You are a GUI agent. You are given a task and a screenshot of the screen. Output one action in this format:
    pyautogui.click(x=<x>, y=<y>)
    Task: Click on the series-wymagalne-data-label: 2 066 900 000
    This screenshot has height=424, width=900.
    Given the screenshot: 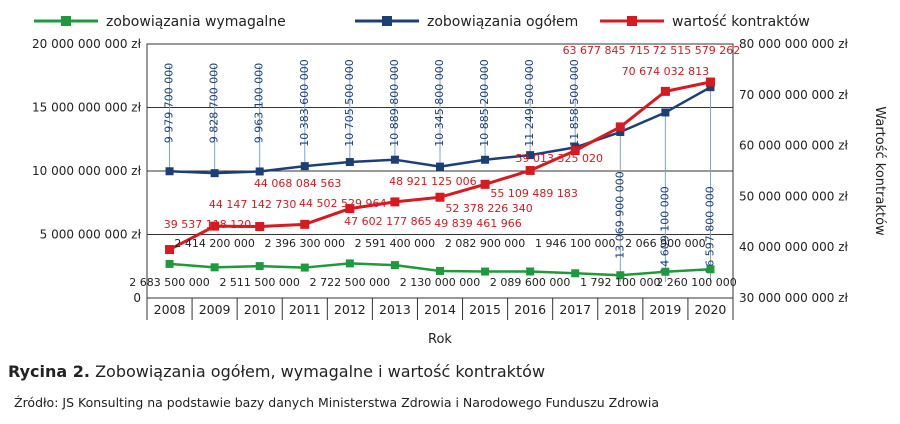 What is the action you would take?
    pyautogui.click(x=665, y=243)
    